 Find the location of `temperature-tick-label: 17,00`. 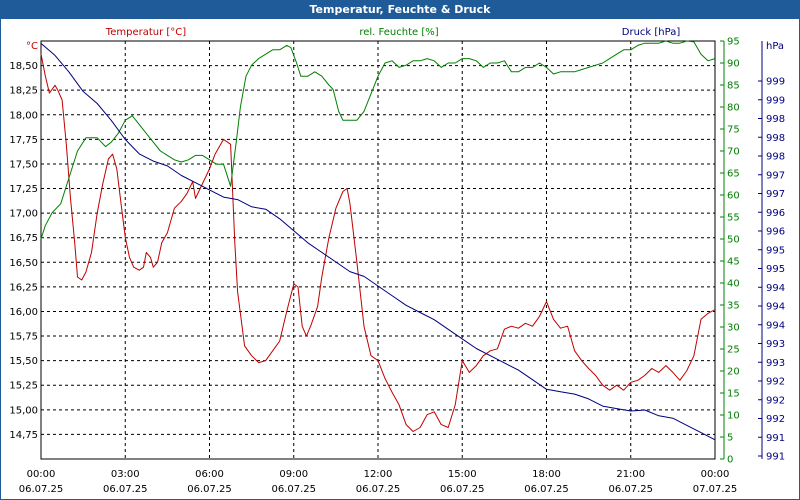

temperature-tick-label: 17,00 is located at coordinates (23, 214).